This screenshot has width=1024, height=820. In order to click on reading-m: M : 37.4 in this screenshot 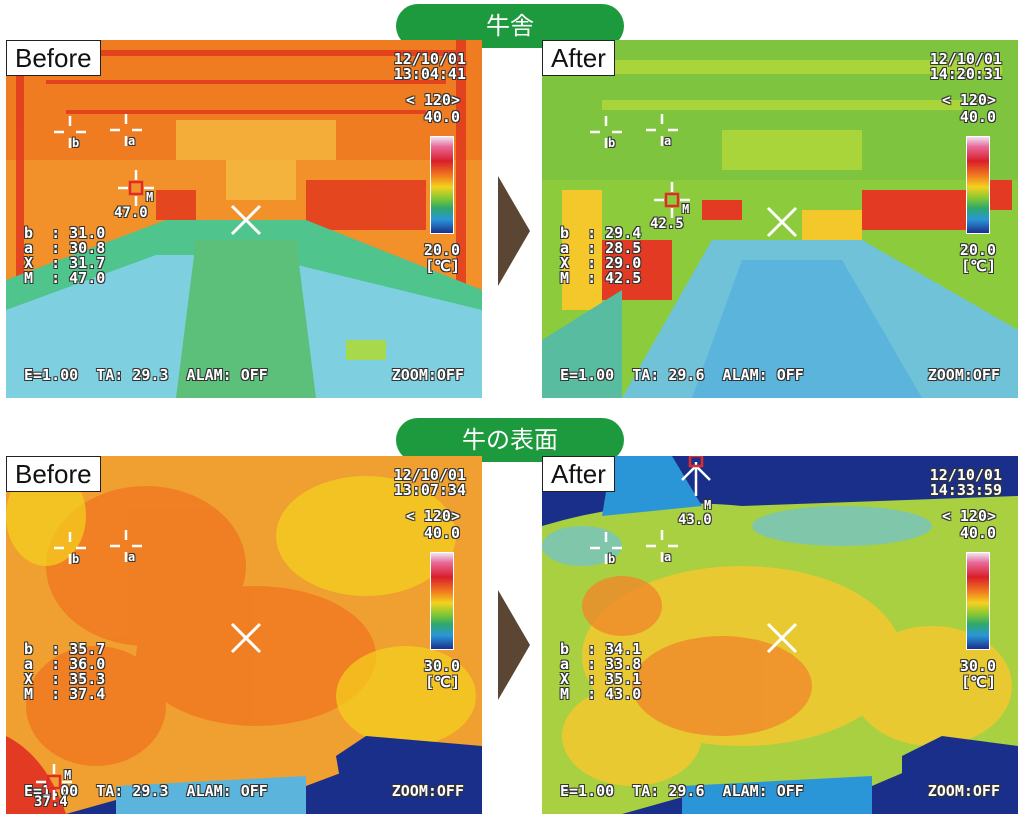, I will do `click(65, 694)`.